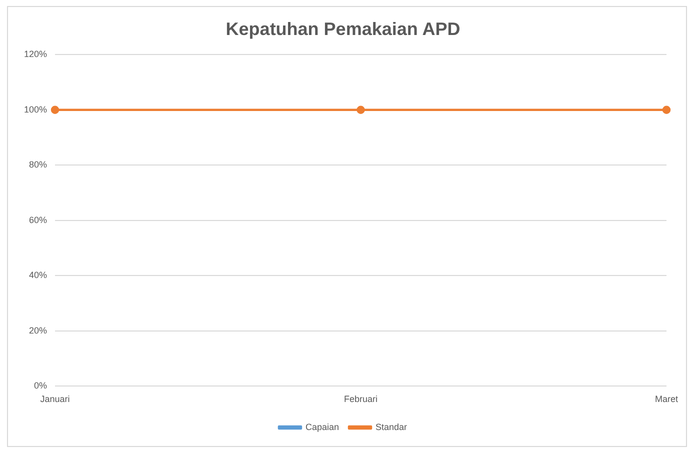 This screenshot has height=457, width=694. I want to click on chart-title: Kepatuhan Pemakaian APD, so click(343, 28).